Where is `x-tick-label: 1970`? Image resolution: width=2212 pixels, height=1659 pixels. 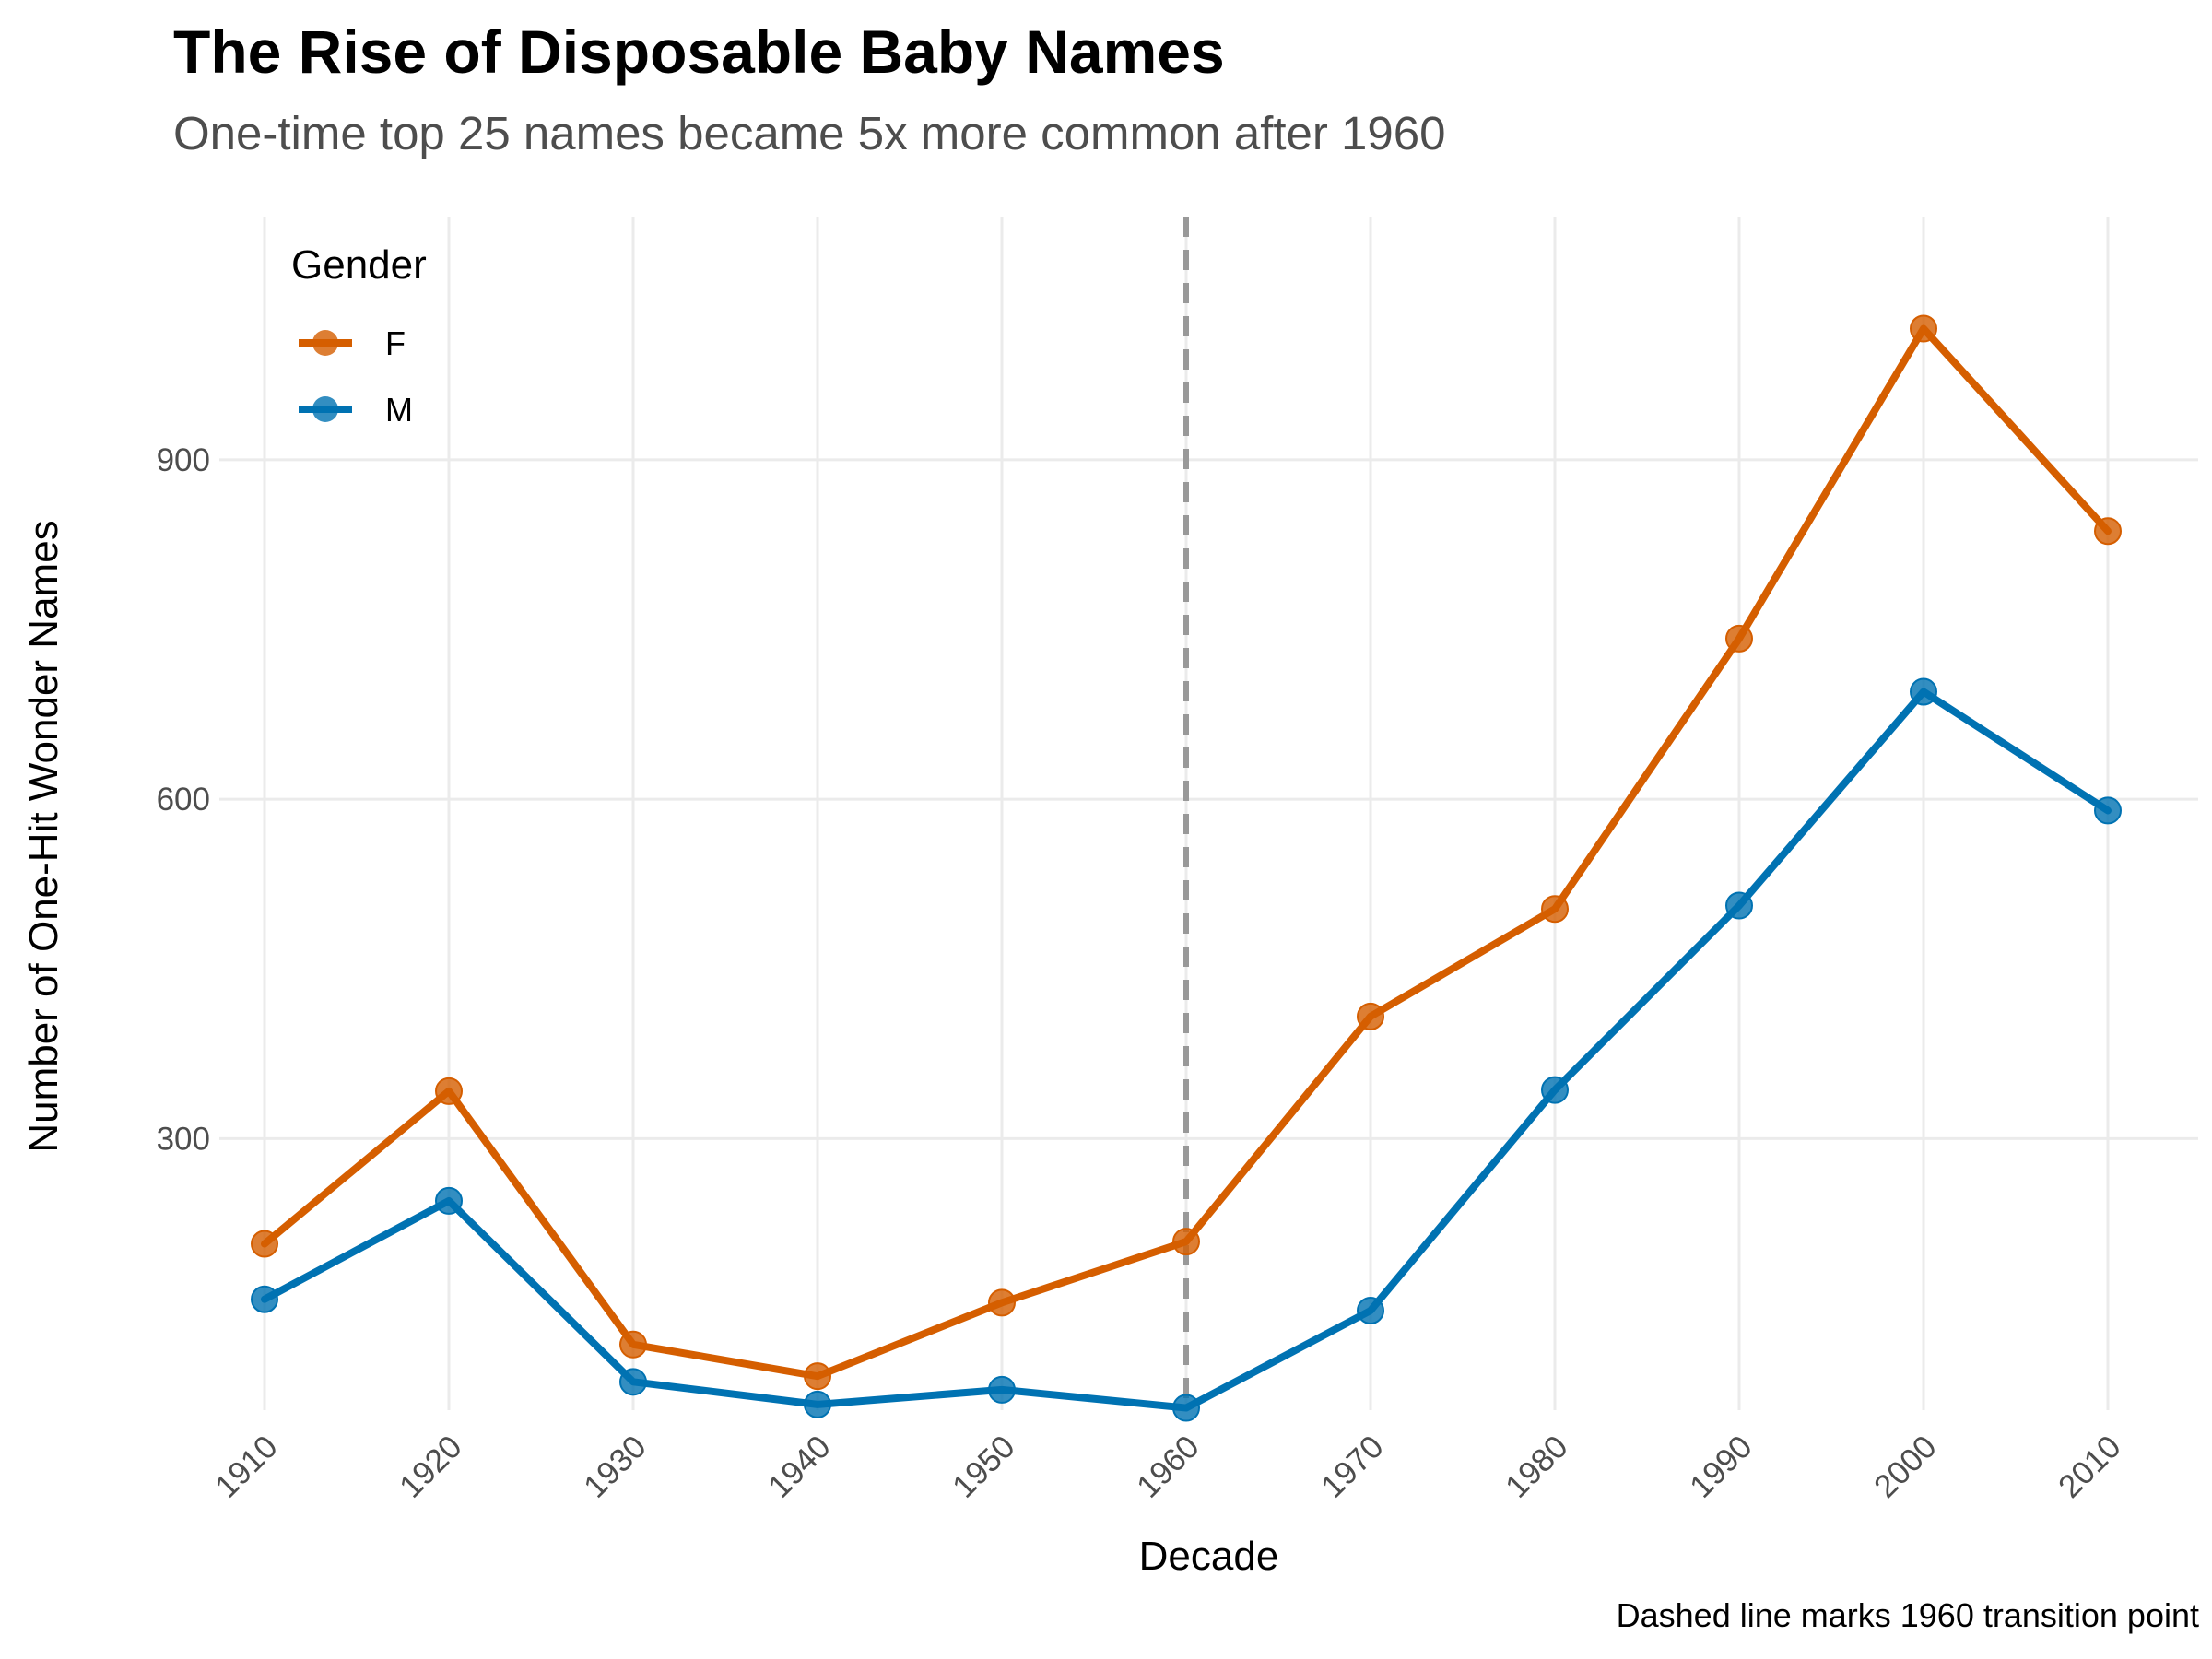
x-tick-label: 1970 is located at coordinates (1352, 1467).